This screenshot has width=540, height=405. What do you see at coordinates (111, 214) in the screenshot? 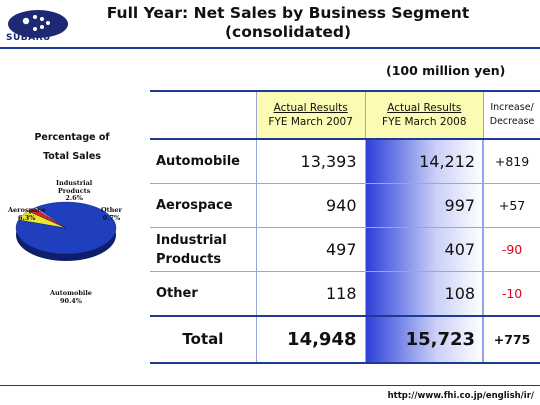
I see `pie-label-other: Other 0.7%` at bounding box center [111, 214].